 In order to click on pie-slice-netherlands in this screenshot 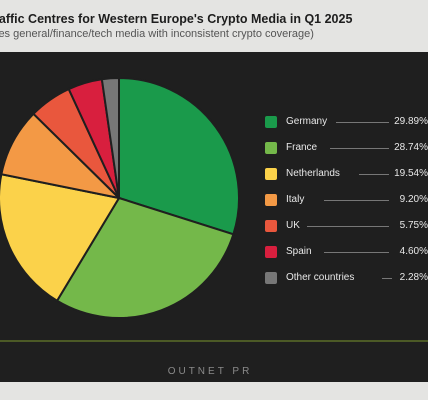, I will do `click(60, 238)`.